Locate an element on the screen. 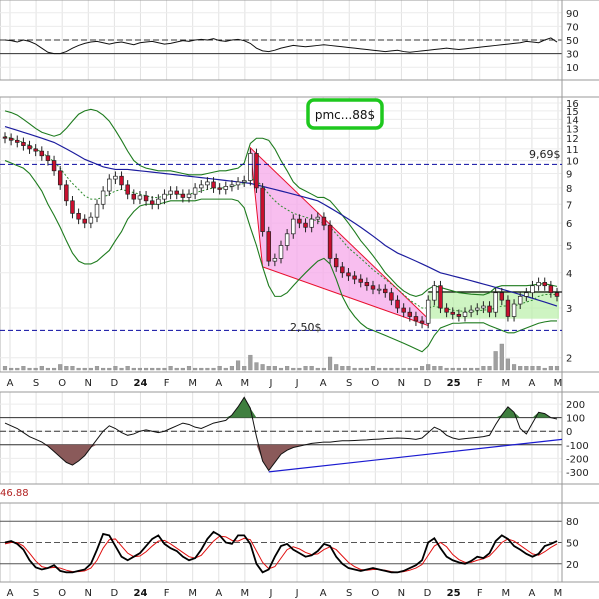 The image size is (599, 599). price-tick-label: 11 is located at coordinates (572, 150).